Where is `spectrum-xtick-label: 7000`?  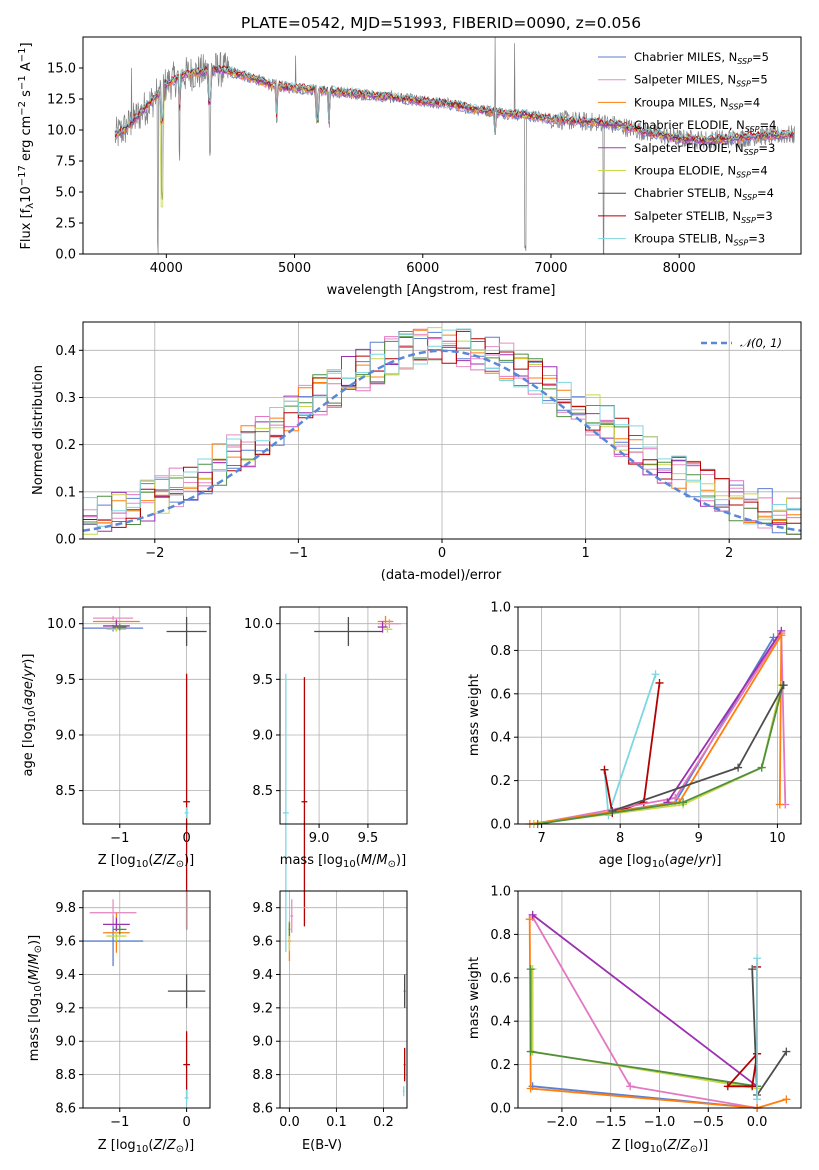 spectrum-xtick-label: 7000 is located at coordinates (550, 268).